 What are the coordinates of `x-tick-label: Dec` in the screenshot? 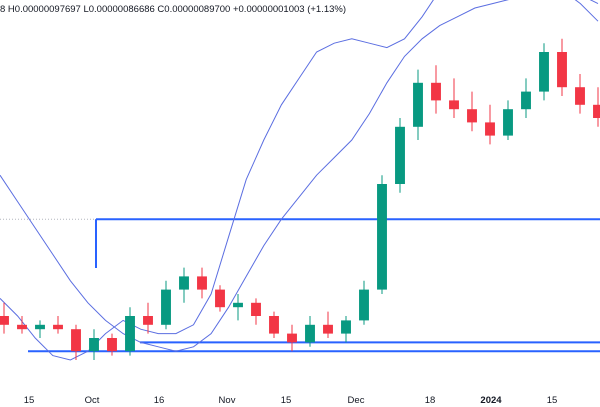 It's located at (356, 400).